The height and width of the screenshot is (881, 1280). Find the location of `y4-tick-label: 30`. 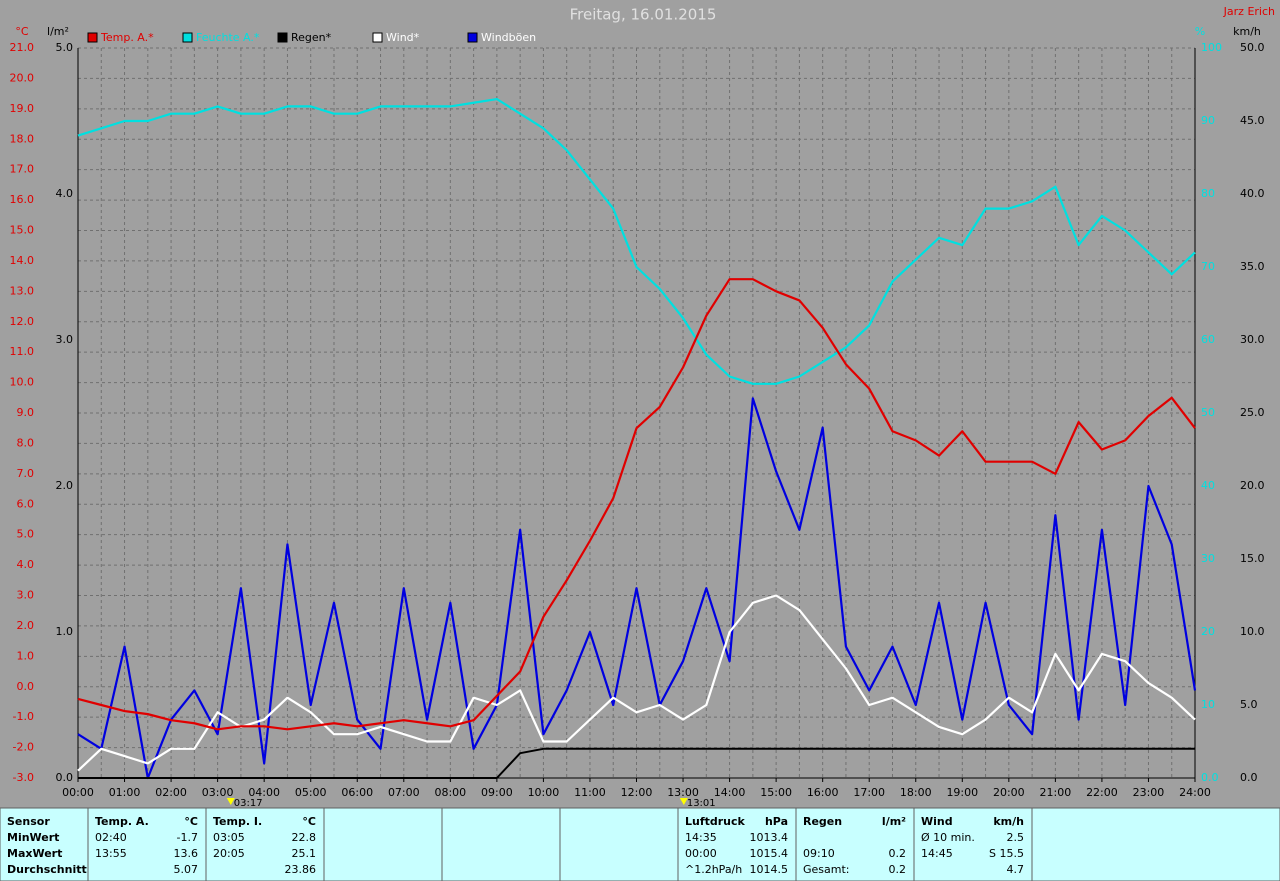

y4-tick-label: 30 is located at coordinates (1208, 558).